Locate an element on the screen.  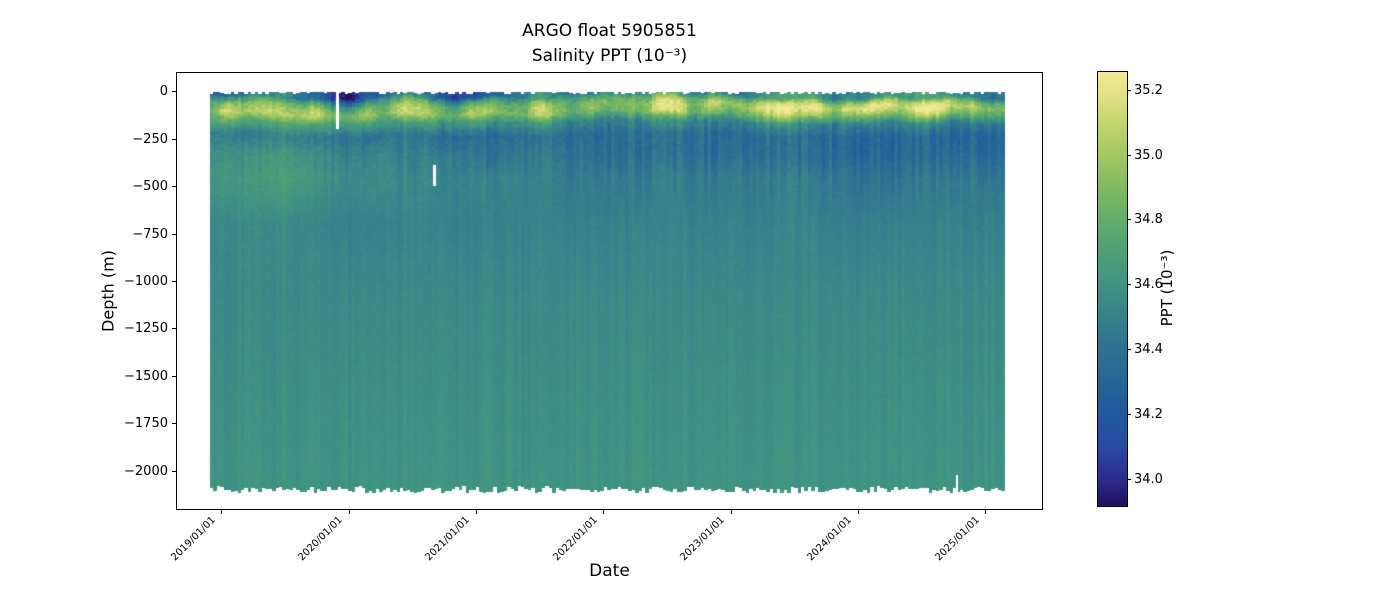
x-tick-label: 2024/01/01 is located at coordinates (830, 539).